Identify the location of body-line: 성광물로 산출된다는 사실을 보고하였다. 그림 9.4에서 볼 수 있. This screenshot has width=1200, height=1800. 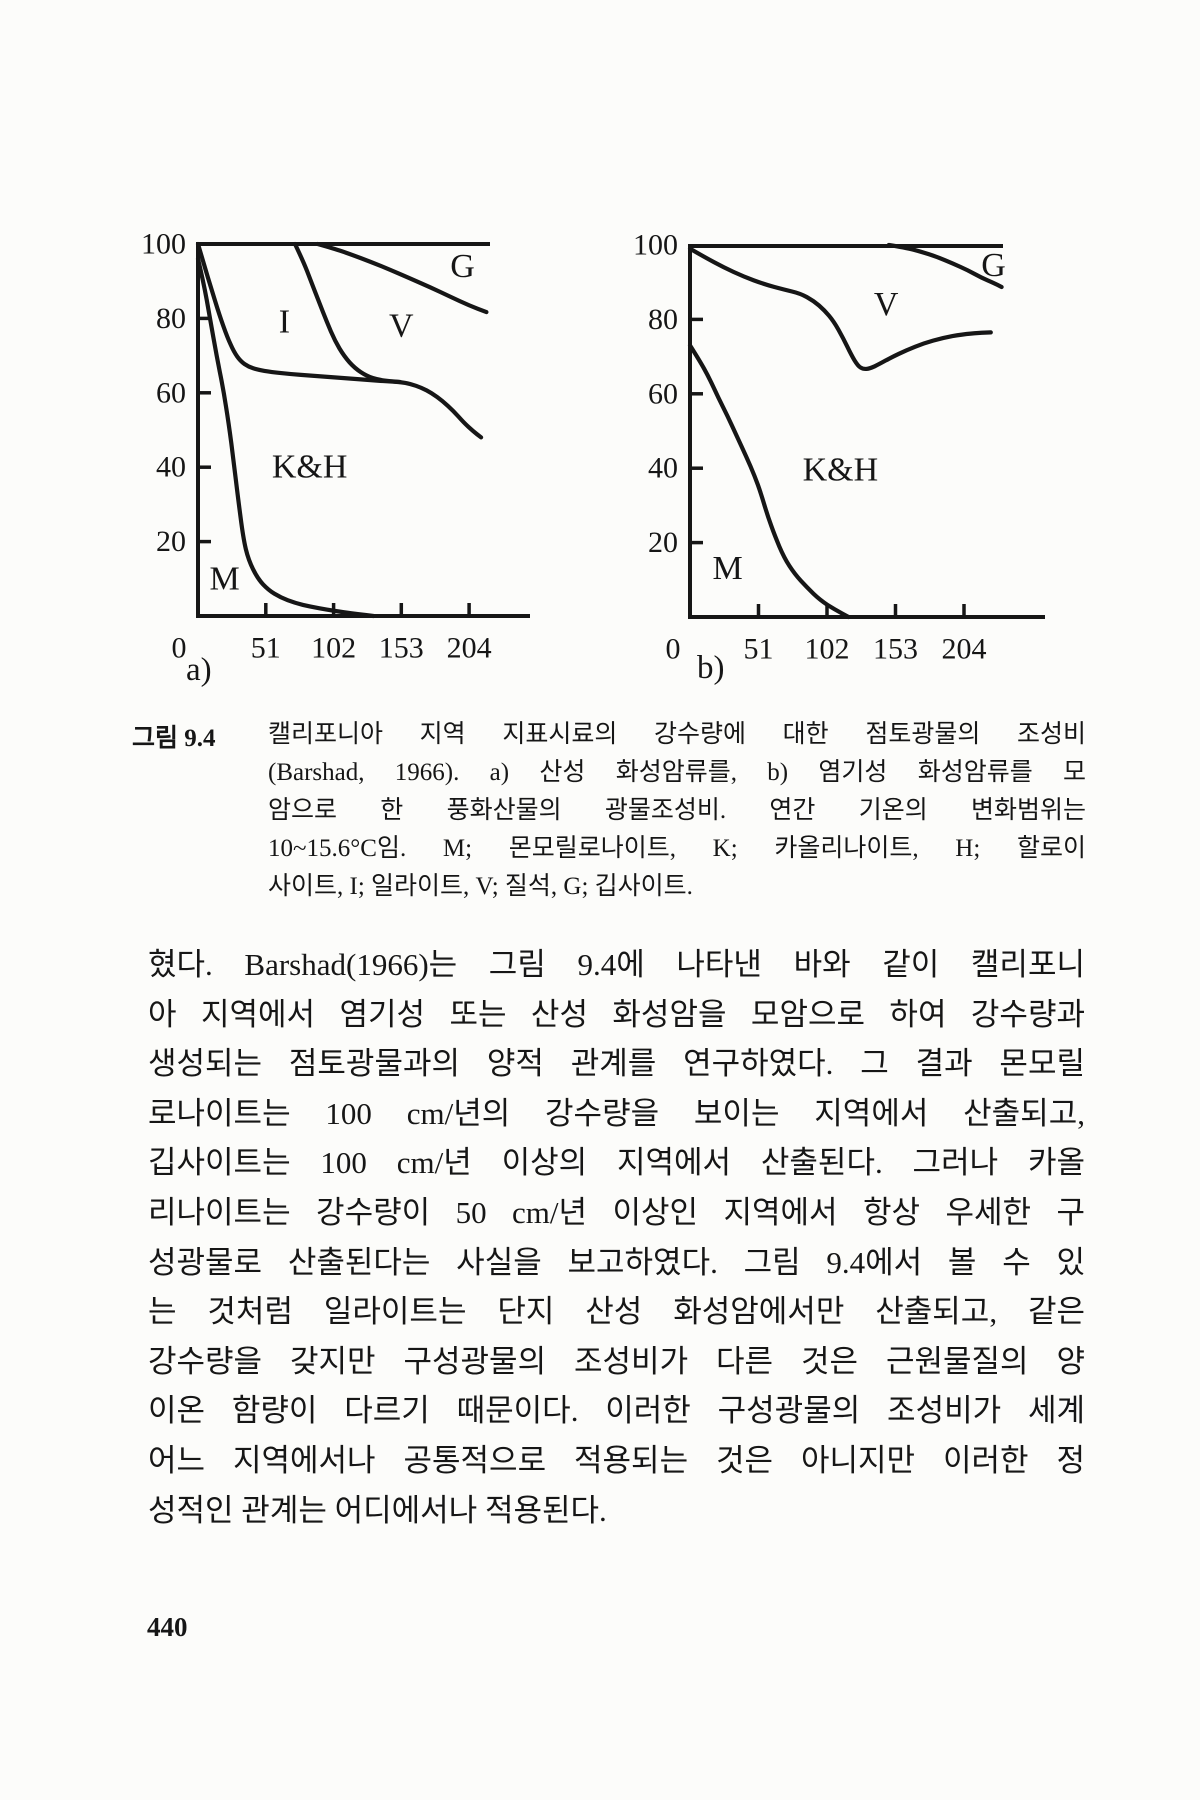
(616, 1262).